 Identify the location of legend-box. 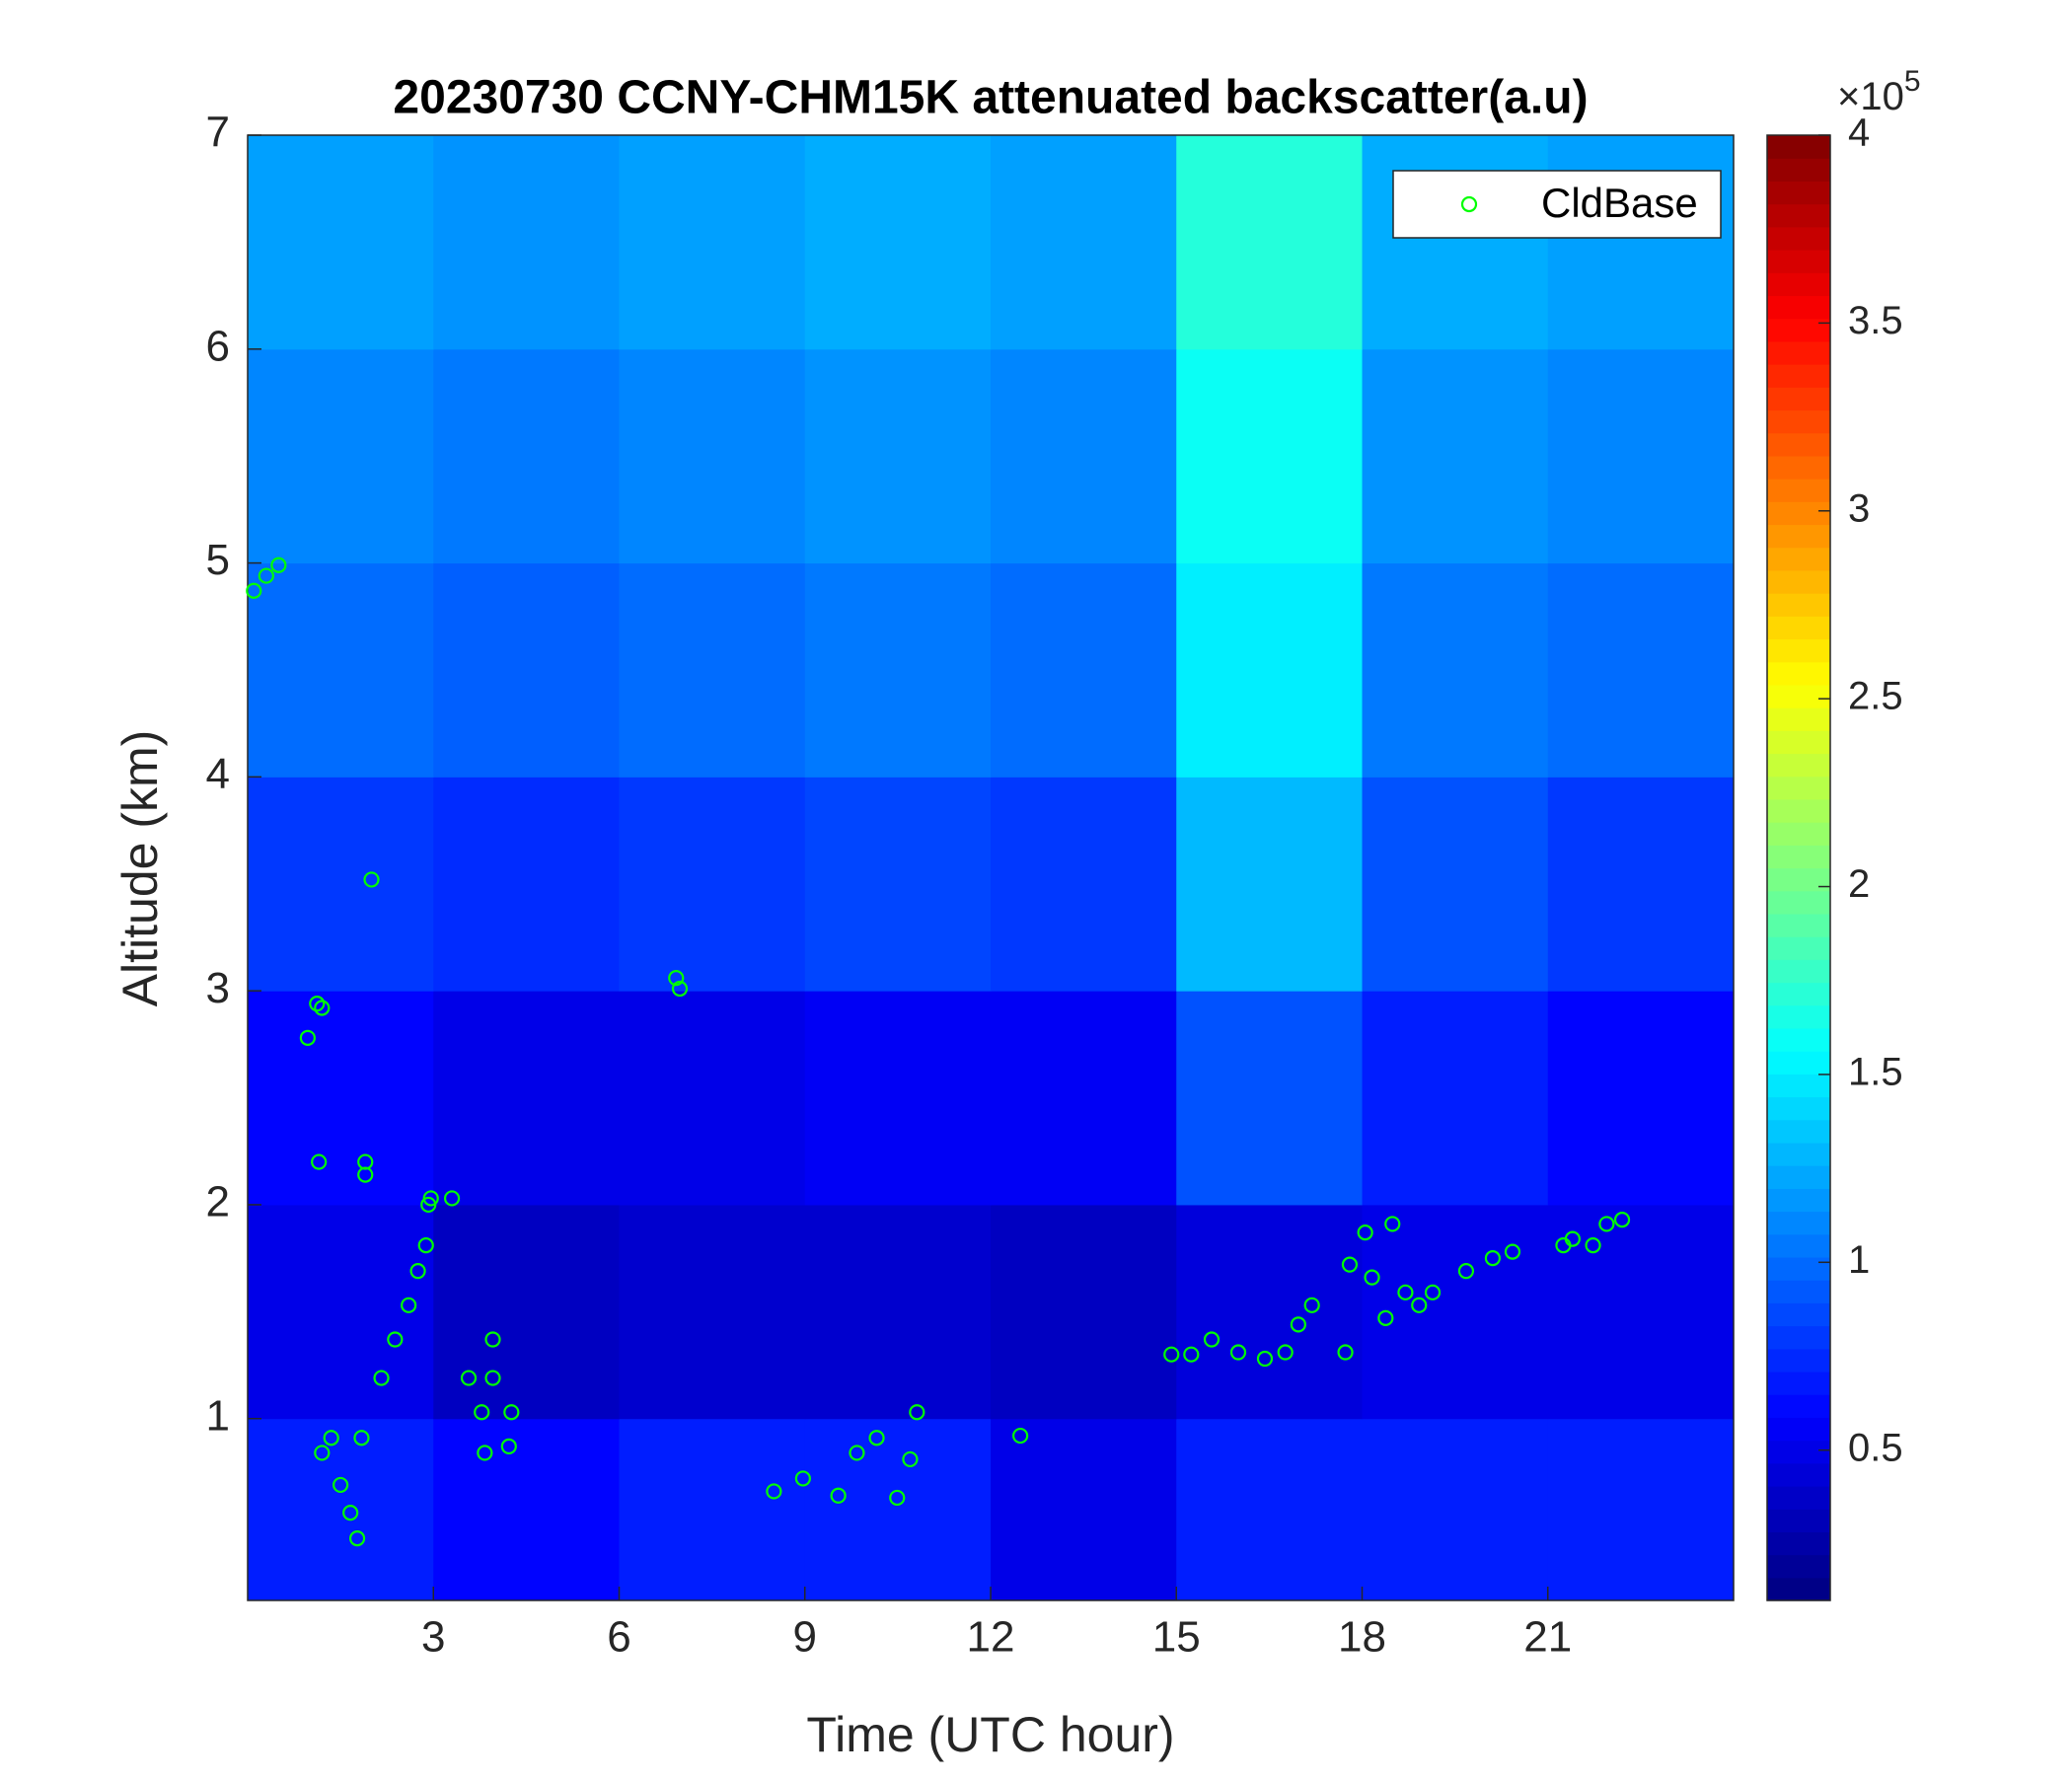
(1557, 204).